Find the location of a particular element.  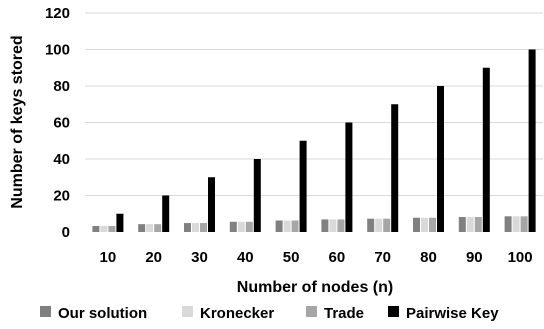

legend-item-trade: Trade is located at coordinates (335, 313).